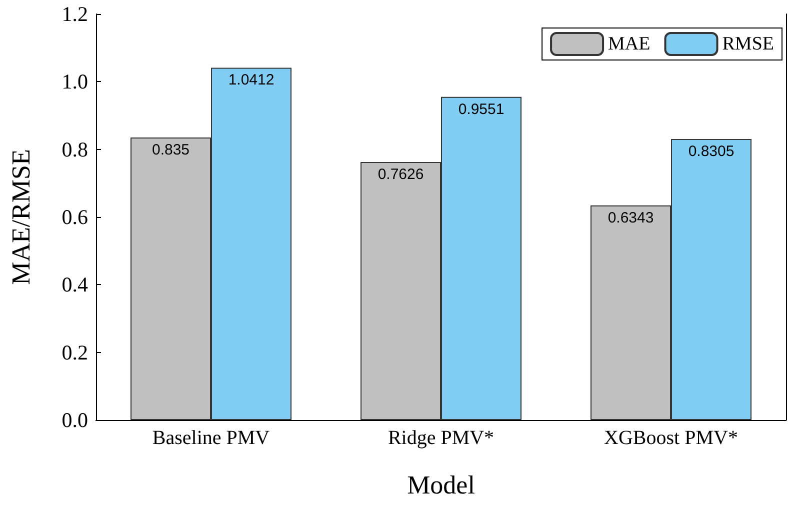  I want to click on data-label: 0.6343, so click(631, 217).